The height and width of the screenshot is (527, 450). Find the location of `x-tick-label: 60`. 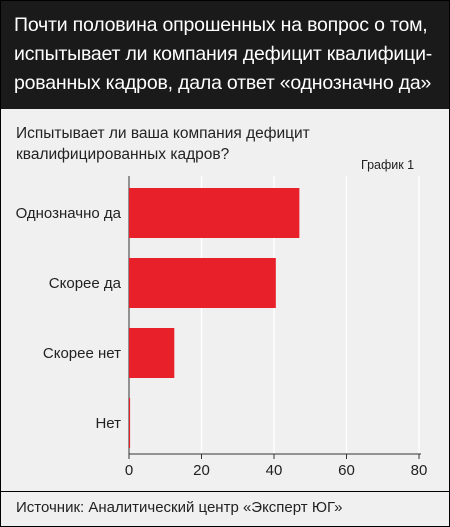

x-tick-label: 60 is located at coordinates (346, 470).